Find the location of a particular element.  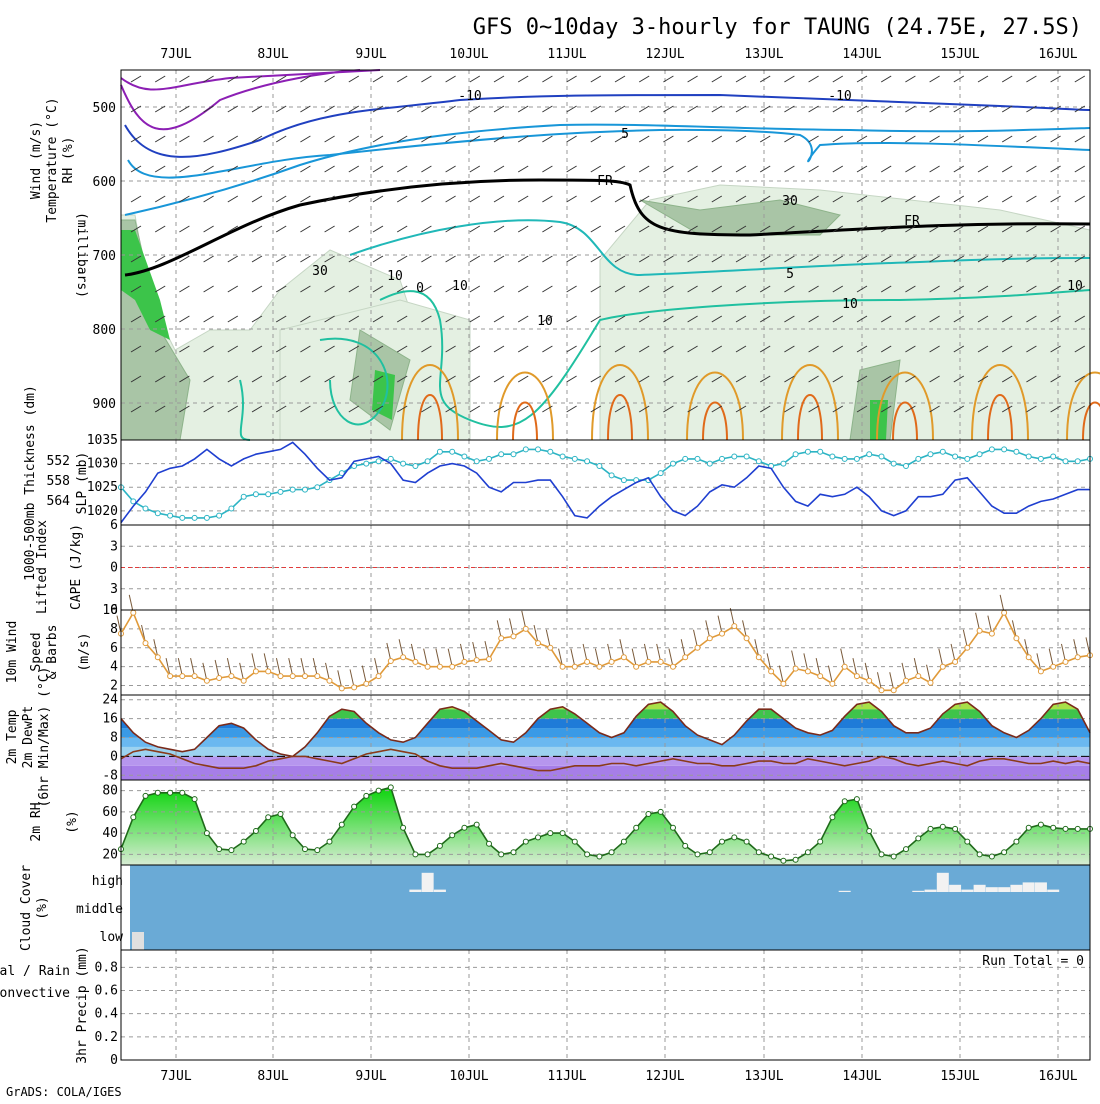

slp-tick-label: 1020 is located at coordinates (102, 511).